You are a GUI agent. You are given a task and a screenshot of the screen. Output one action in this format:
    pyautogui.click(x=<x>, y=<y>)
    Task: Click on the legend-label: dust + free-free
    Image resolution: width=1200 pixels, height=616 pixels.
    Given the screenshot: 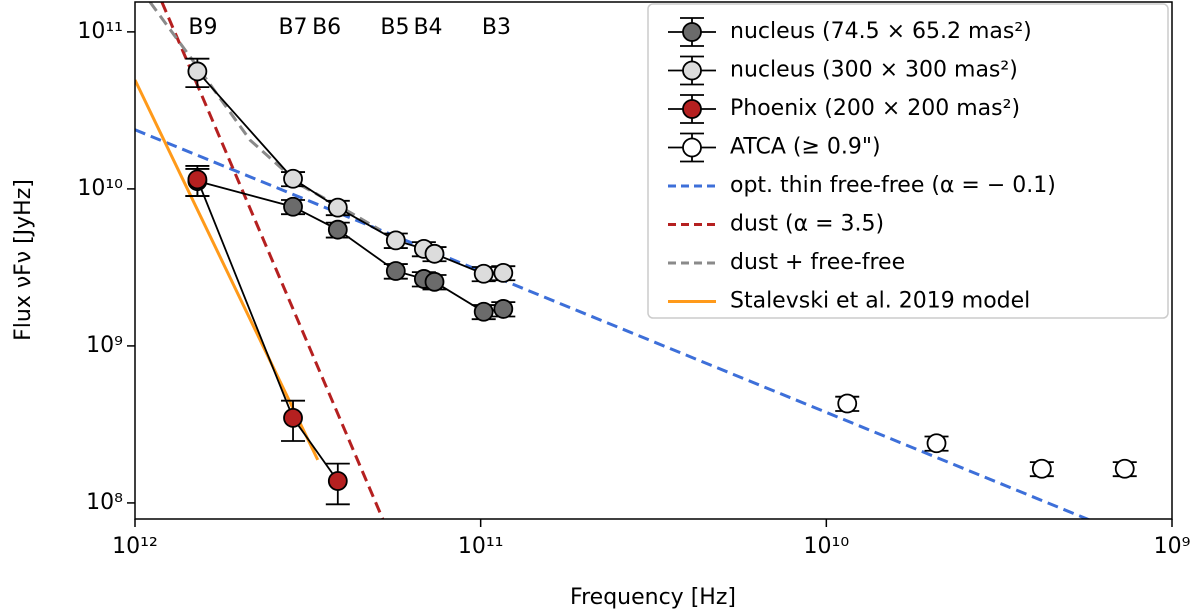 What is the action you would take?
    pyautogui.click(x=817, y=262)
    